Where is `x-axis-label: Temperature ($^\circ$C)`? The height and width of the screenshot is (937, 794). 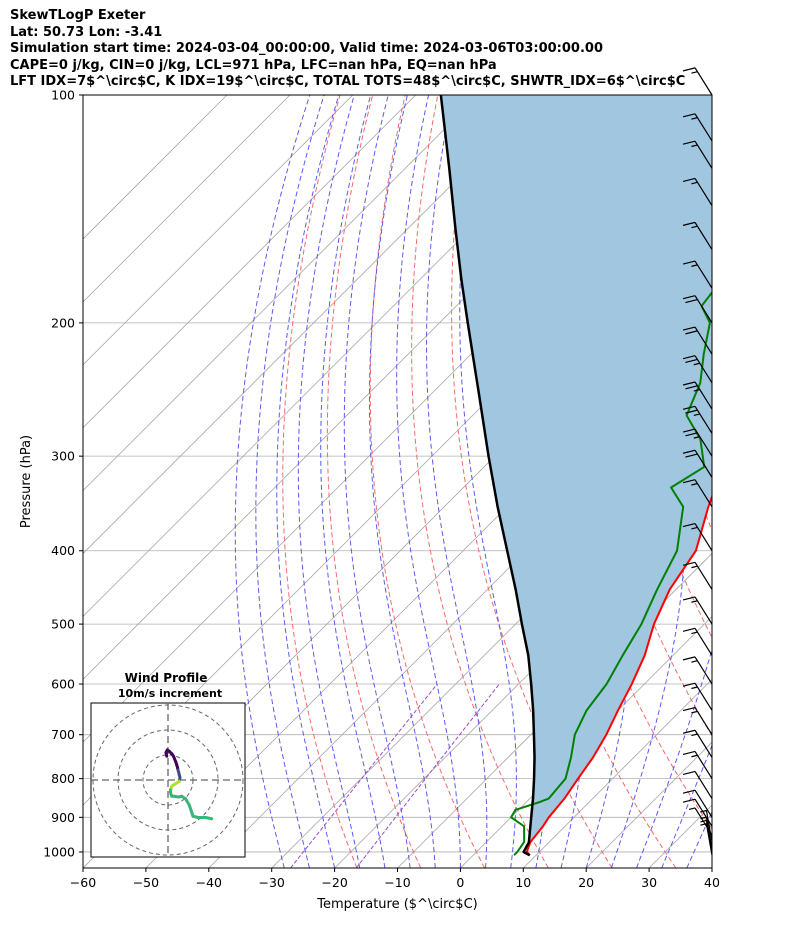 x-axis-label: Temperature ($^\circ$C) is located at coordinates (396, 904).